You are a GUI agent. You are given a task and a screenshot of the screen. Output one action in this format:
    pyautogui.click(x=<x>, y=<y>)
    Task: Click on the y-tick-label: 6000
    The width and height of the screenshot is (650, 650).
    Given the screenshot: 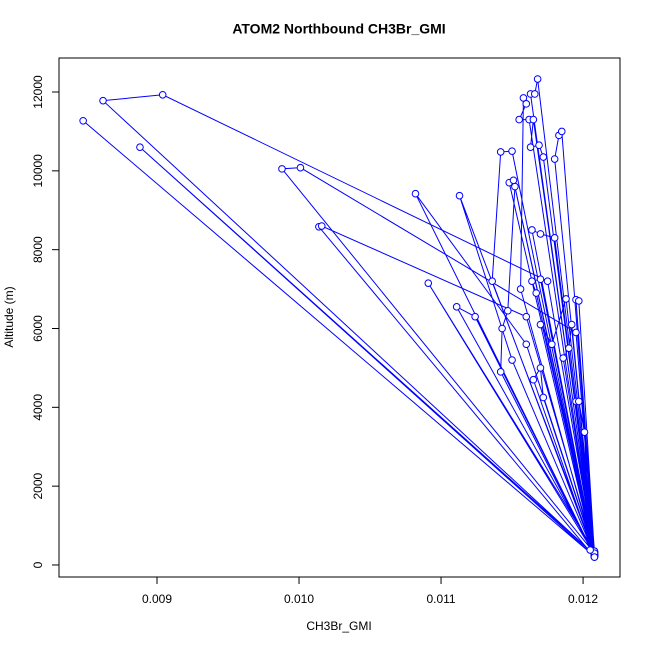 What is the action you would take?
    pyautogui.click(x=38, y=328)
    